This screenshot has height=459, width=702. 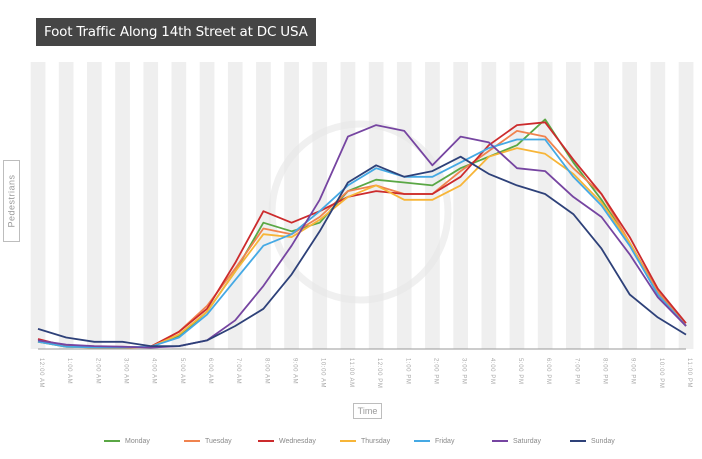 What do you see at coordinates (464, 371) in the screenshot?
I see `x-tick-label: 3:00 PM` at bounding box center [464, 371].